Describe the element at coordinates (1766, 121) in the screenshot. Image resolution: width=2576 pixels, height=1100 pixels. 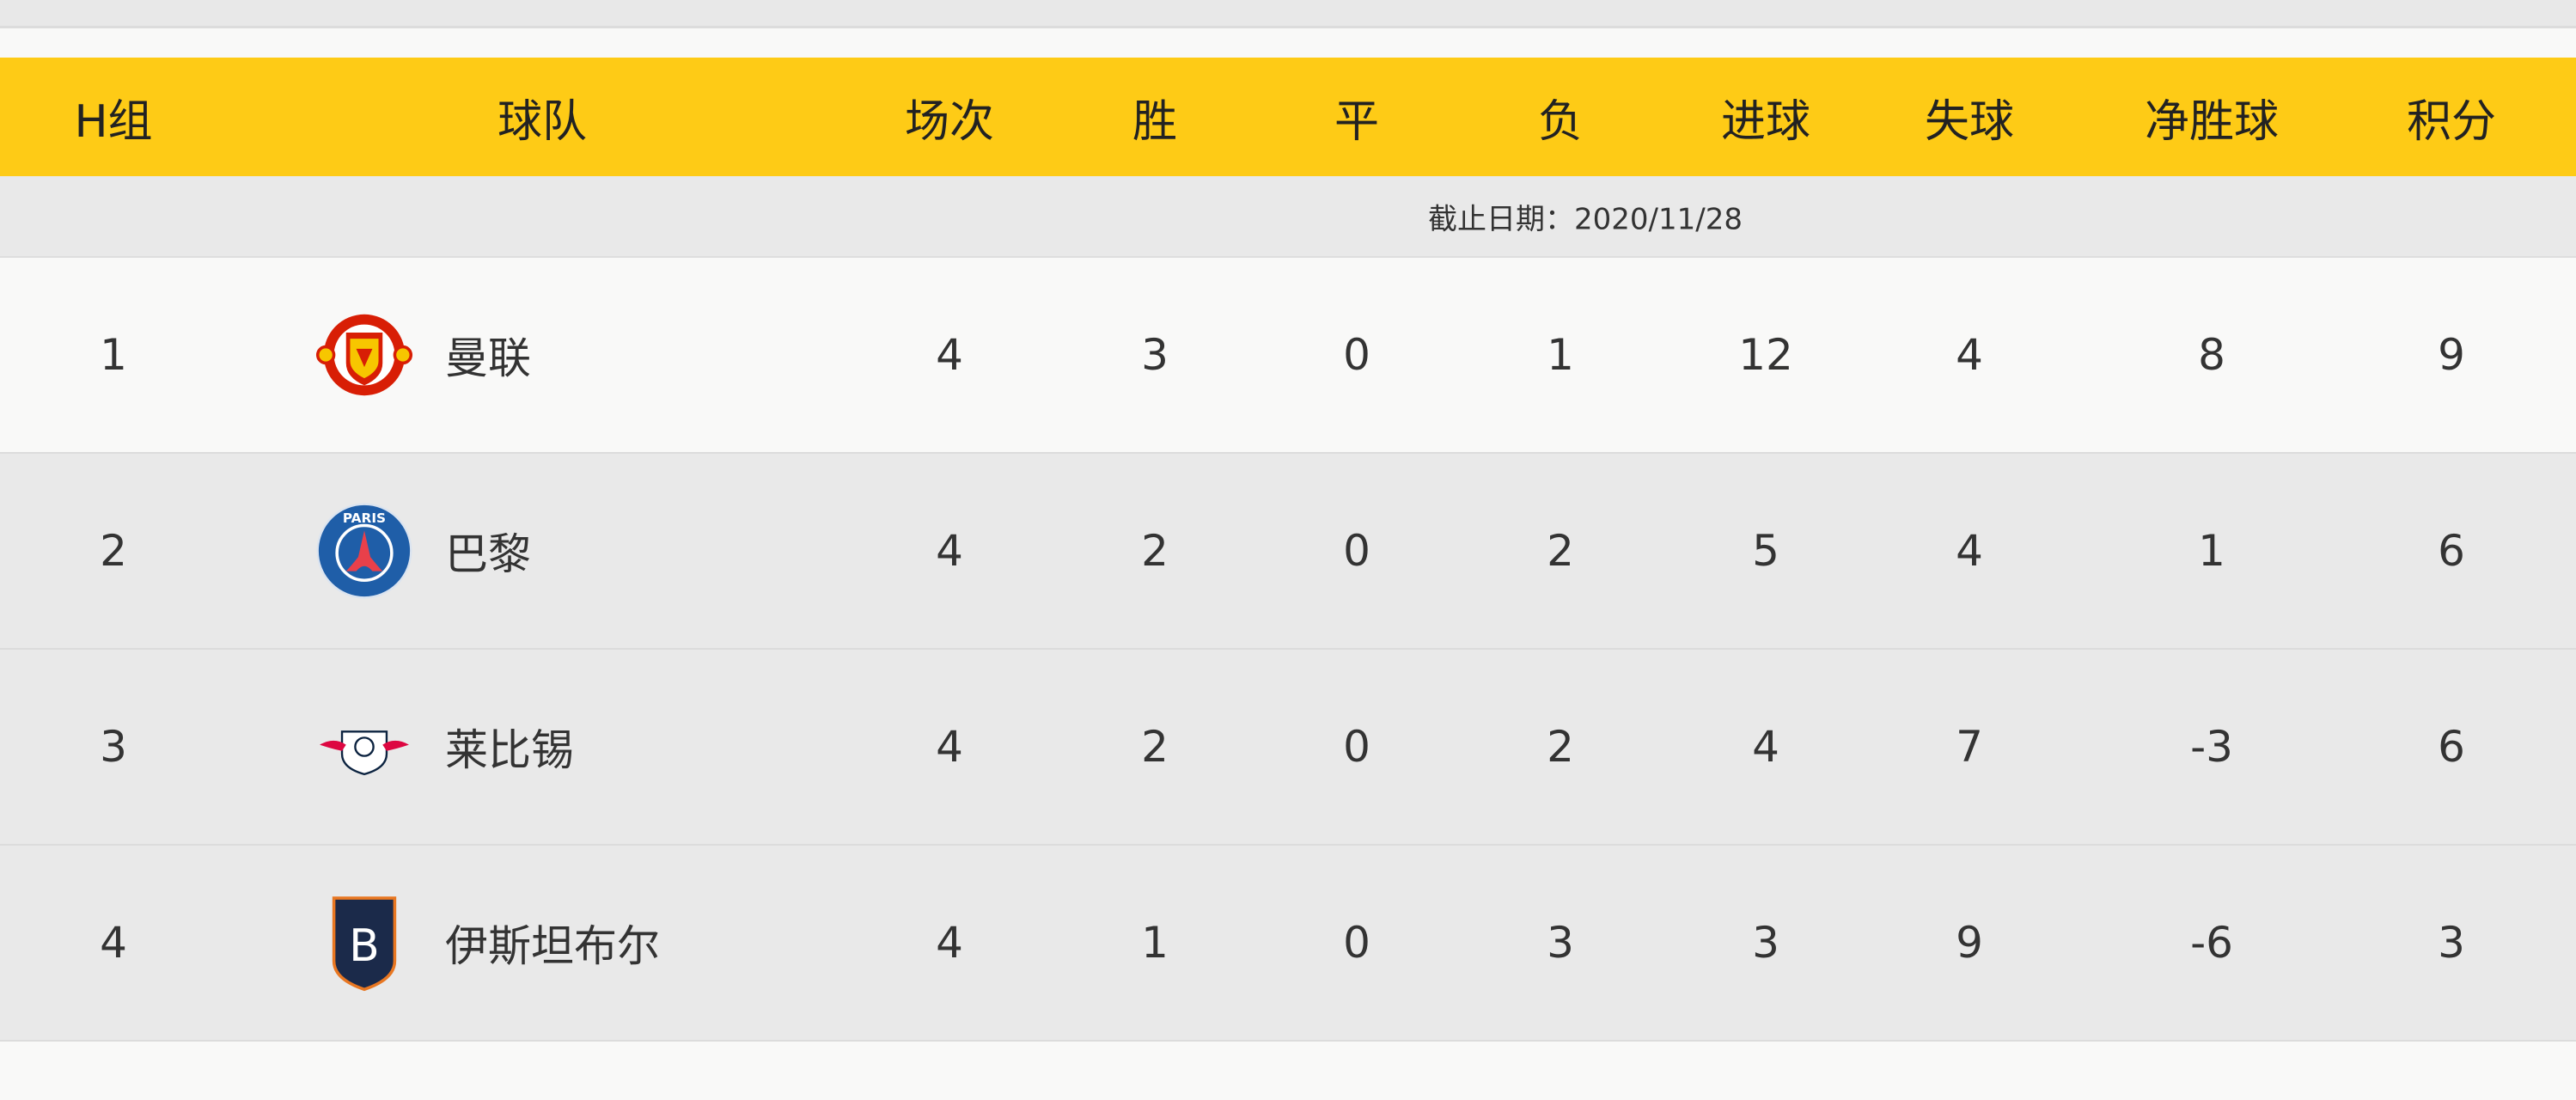
I see `header-goals-for: 进球` at that location.